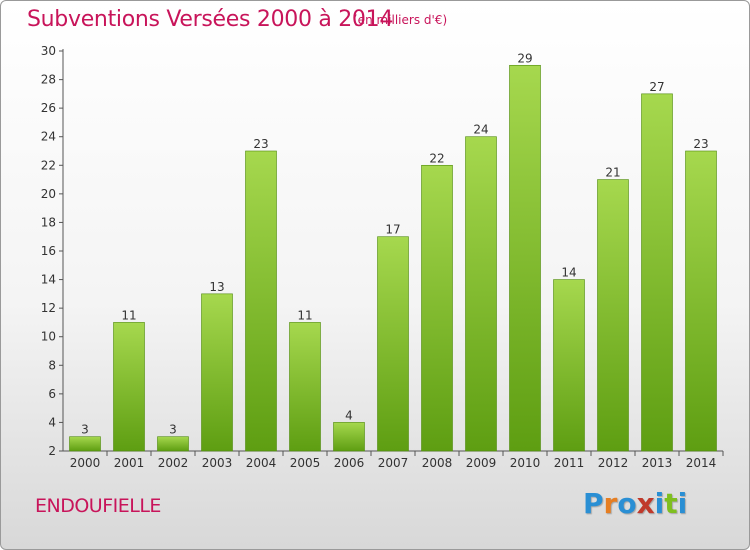  Describe the element at coordinates (216, 287) in the screenshot. I see `bar-value-label: 13` at that location.